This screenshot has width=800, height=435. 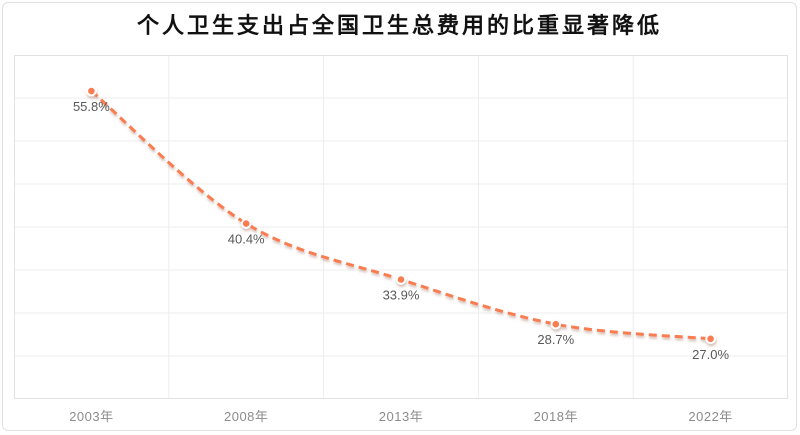 What do you see at coordinates (555, 416) in the screenshot?
I see `x-axis-label: 2018年` at bounding box center [555, 416].